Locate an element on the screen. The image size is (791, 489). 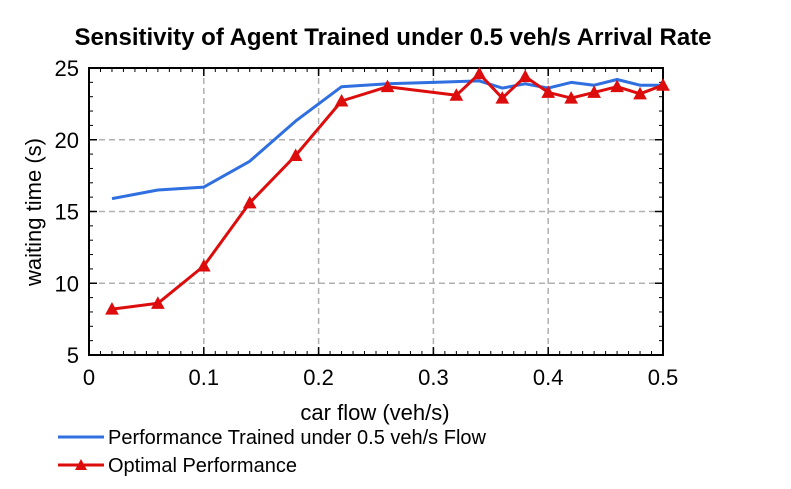
y-axis-label: waiting time (s) is located at coordinates (33, 212).